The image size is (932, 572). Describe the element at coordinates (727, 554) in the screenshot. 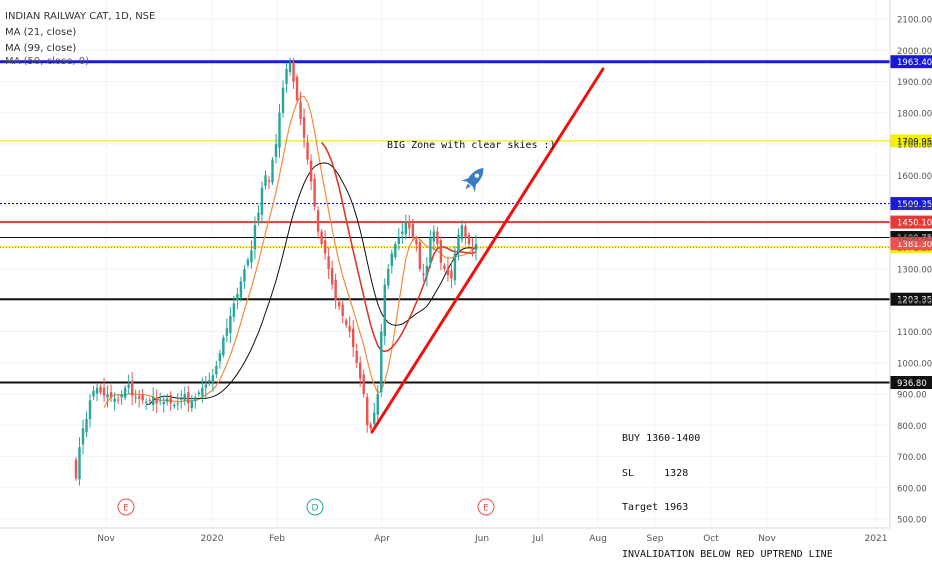

I see `invalidation-note: INVALIDATION BELOW RED UPTREND LINE` at that location.